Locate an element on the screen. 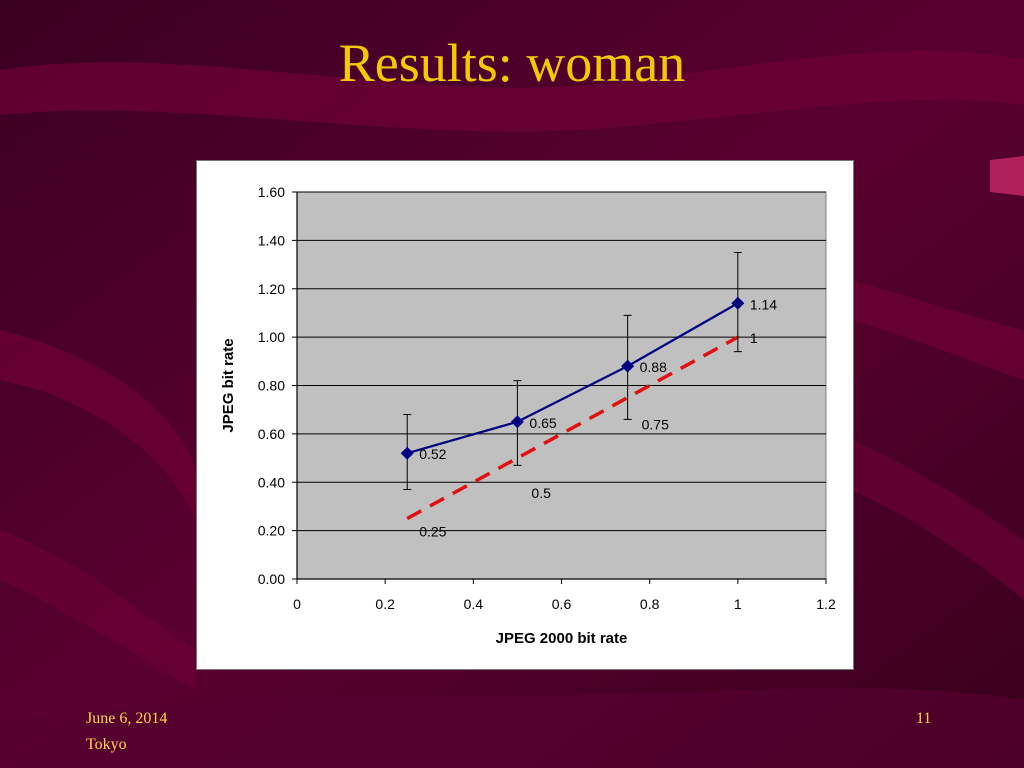 The height and width of the screenshot is (768, 1024). slide-title: Results: woman is located at coordinates (512, 63).